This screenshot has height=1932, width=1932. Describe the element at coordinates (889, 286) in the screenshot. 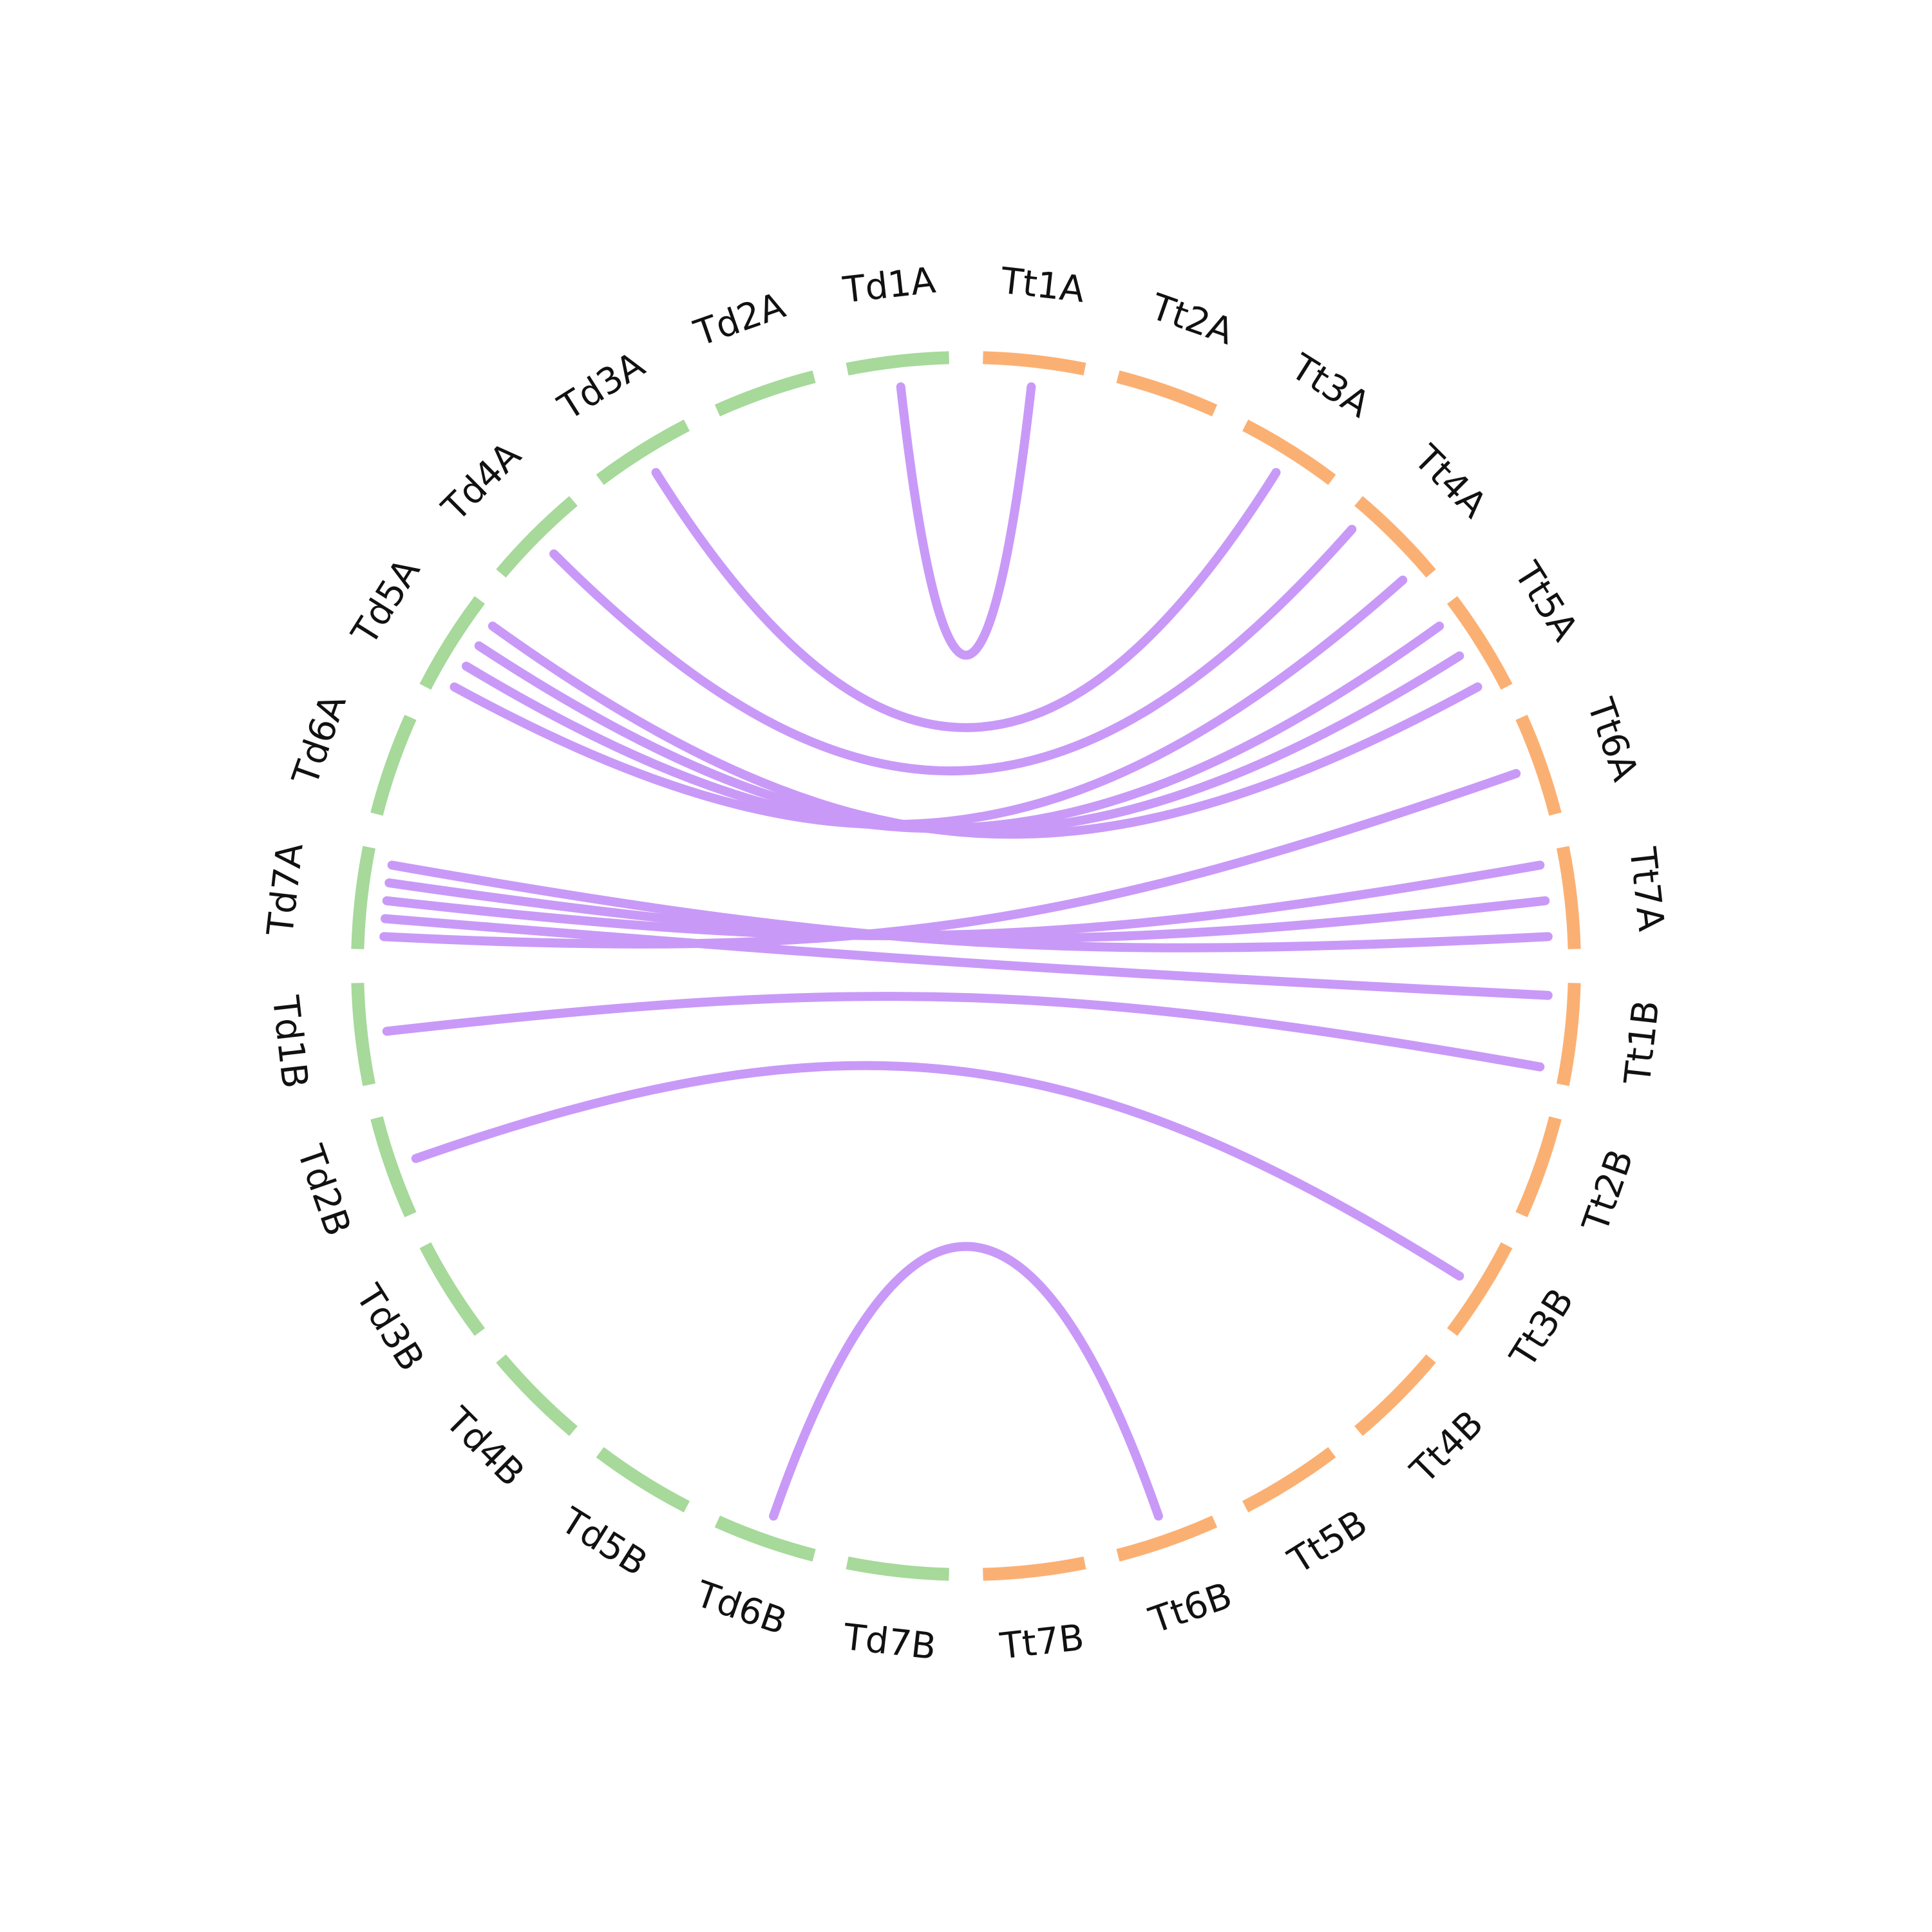

I see `label-td1a: Td1A` at that location.